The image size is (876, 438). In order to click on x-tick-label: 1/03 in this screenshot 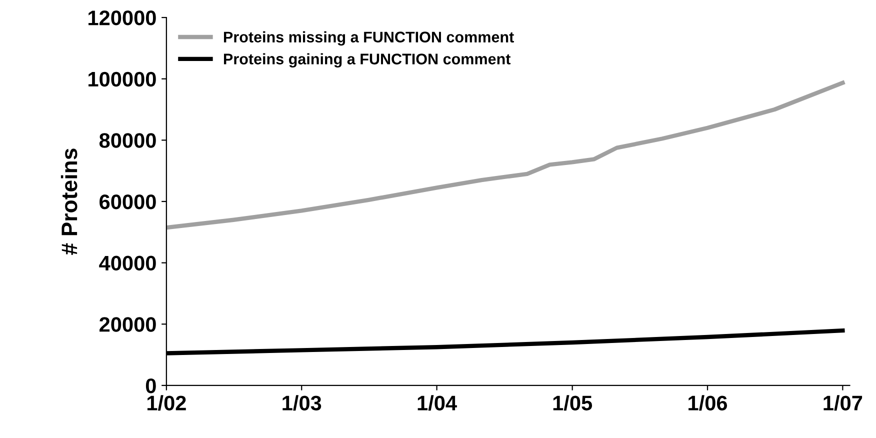, I will do `click(302, 403)`.